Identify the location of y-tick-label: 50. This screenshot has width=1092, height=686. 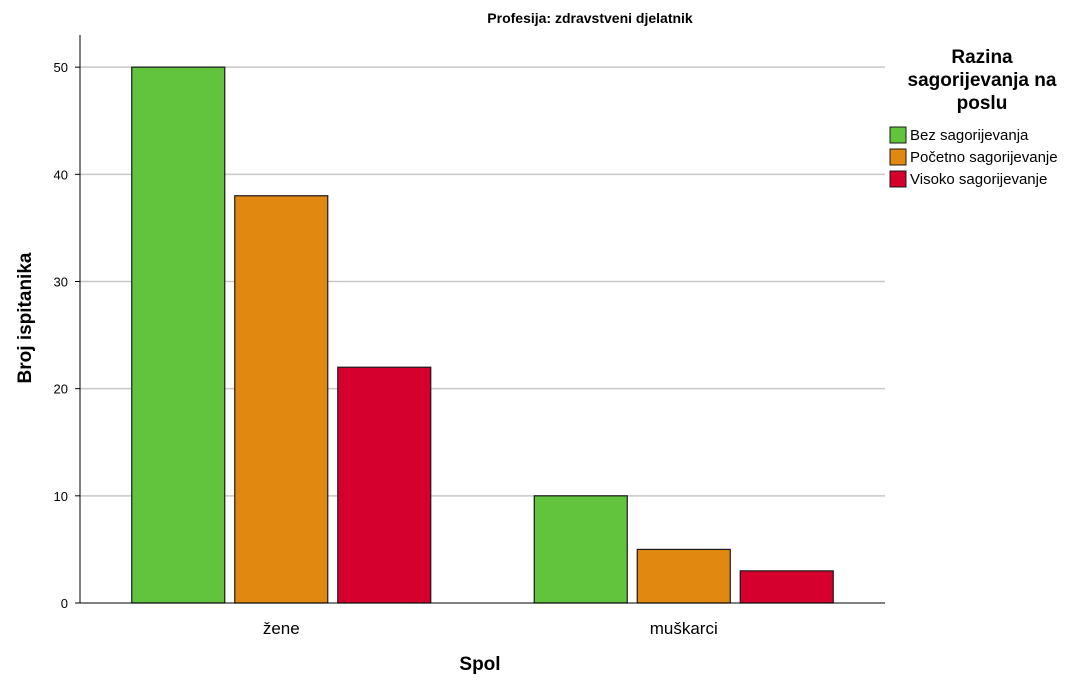
(61, 67).